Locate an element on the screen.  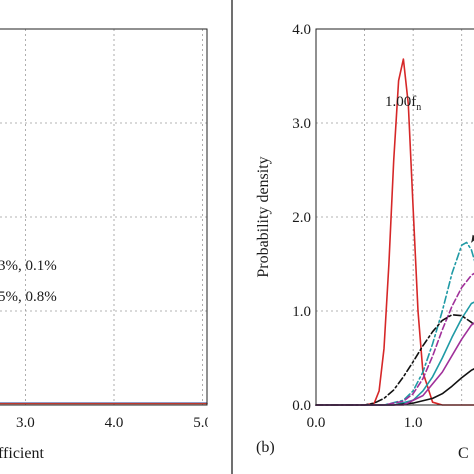
panel-b-y-axis-label: Probability density is located at coordinates (263, 216).